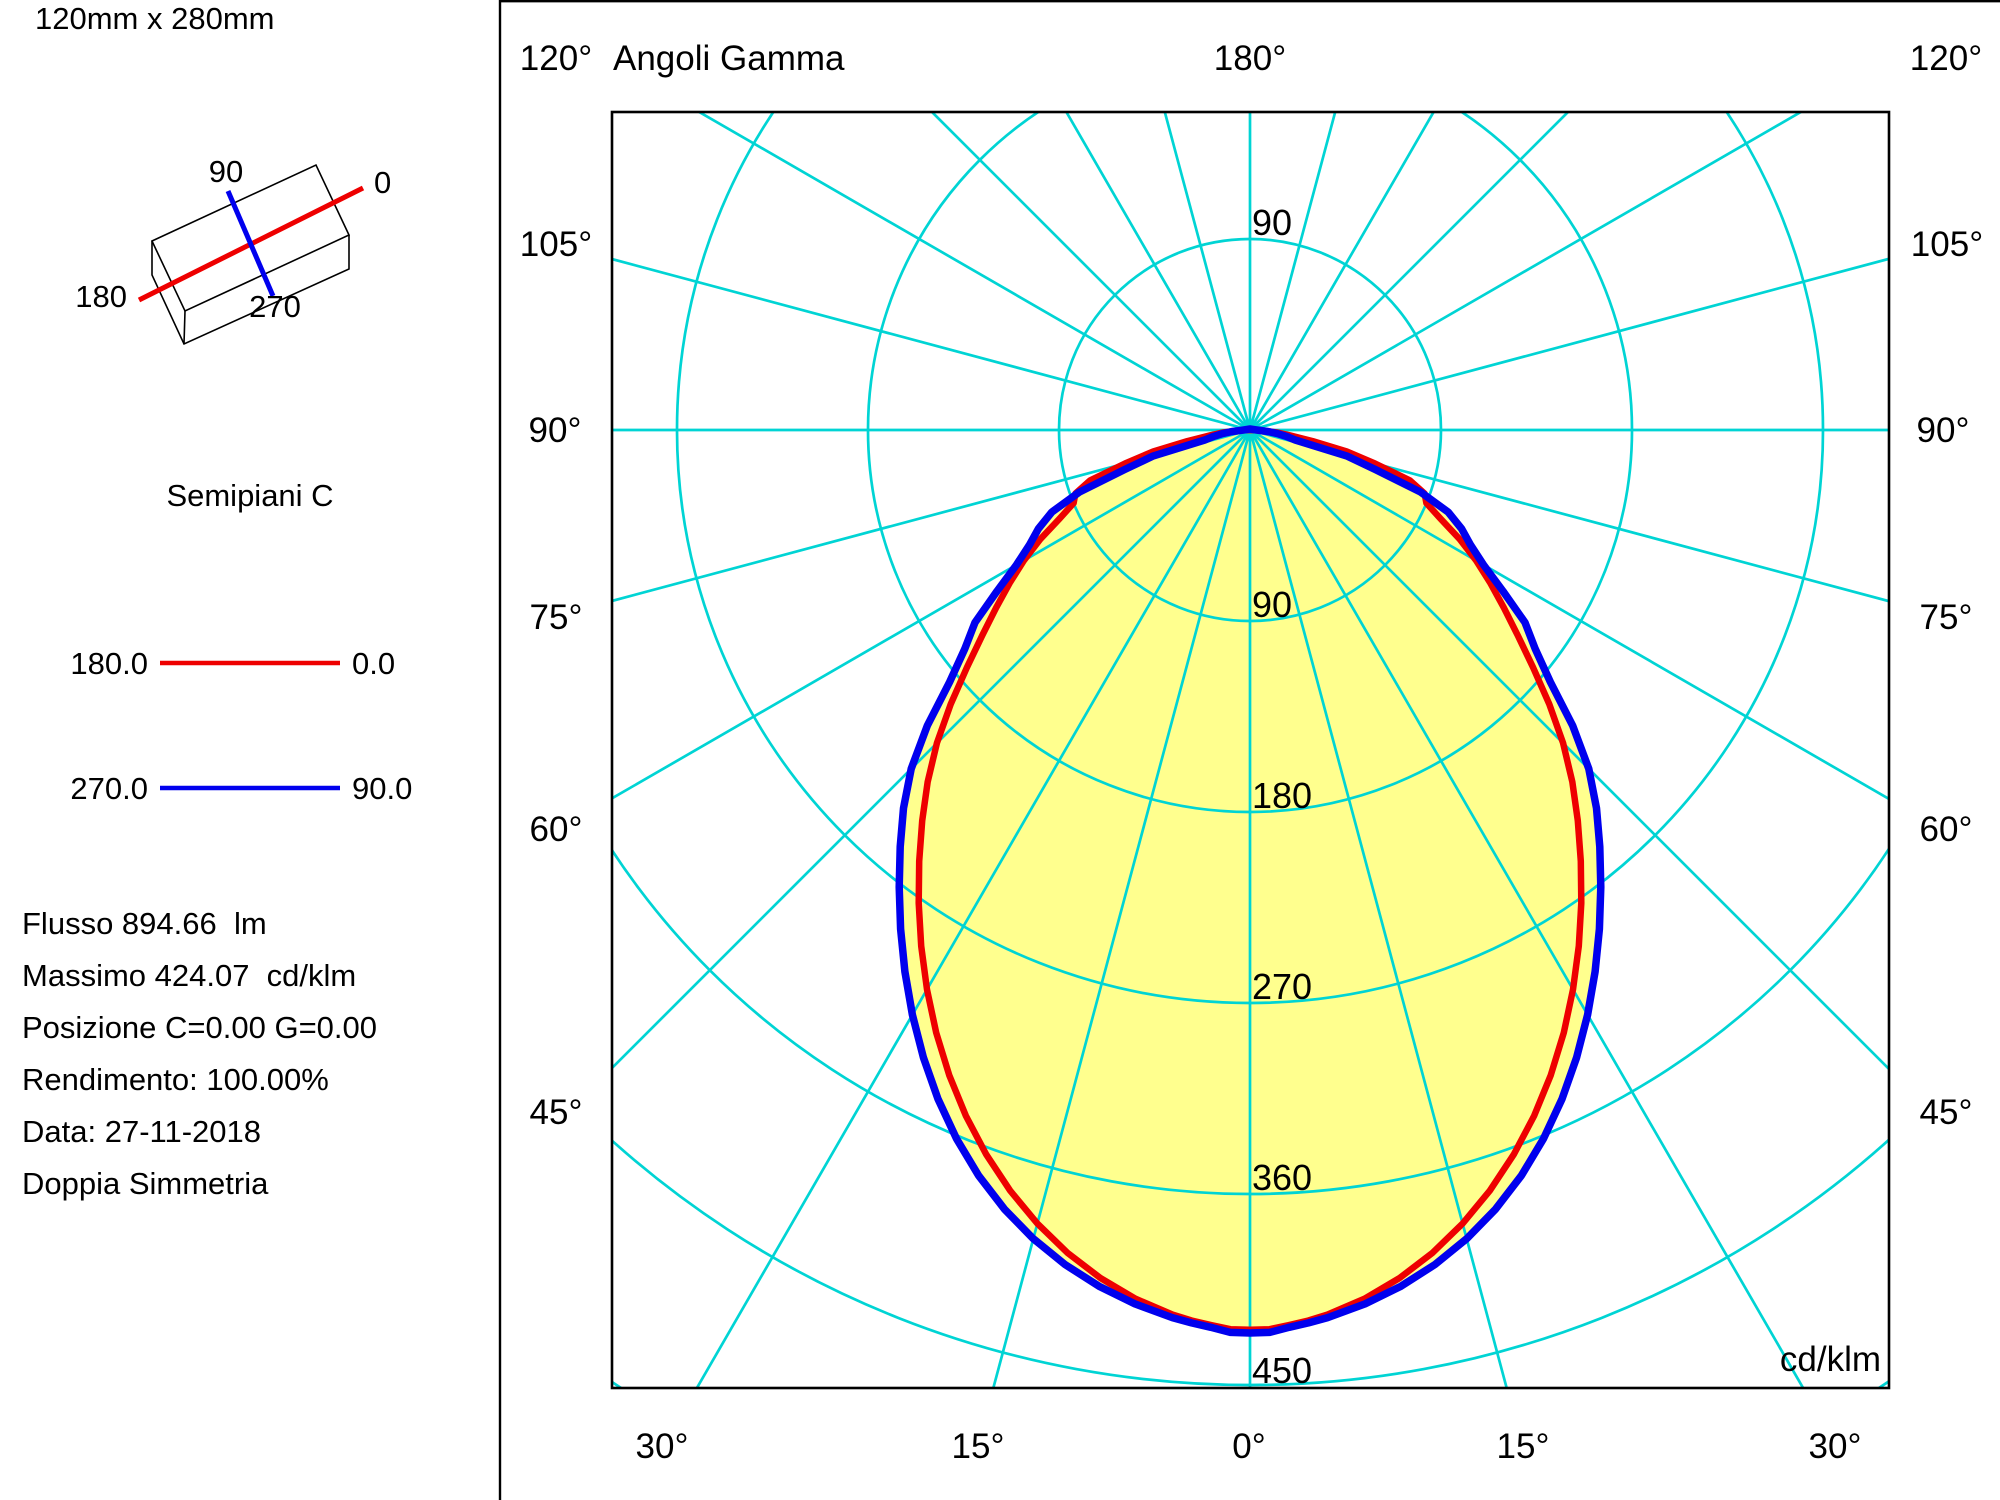 The height and width of the screenshot is (1500, 2000). I want to click on svg-text: 360, so click(1282, 1177).